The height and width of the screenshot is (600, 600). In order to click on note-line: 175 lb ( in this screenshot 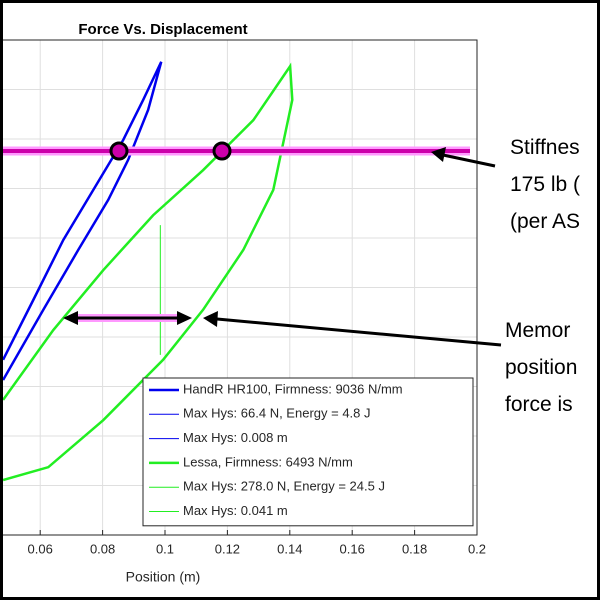, I will do `click(545, 184)`.